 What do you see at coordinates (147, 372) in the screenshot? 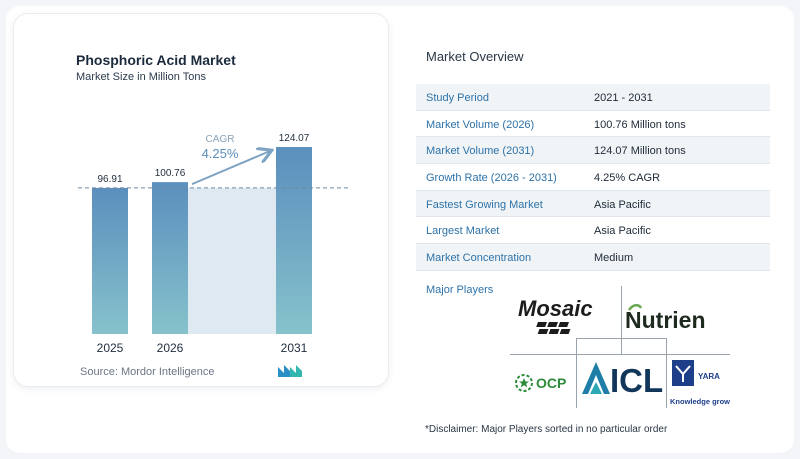
I see `source-text: Source: Mordor Intelligence` at bounding box center [147, 372].